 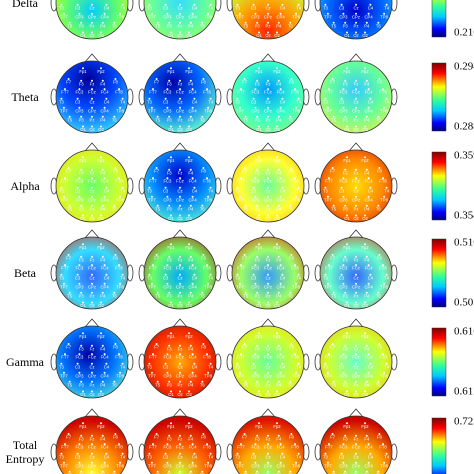 What do you see at coordinates (367, 348) in the screenshot?
I see `electrode-label: F4` at bounding box center [367, 348].